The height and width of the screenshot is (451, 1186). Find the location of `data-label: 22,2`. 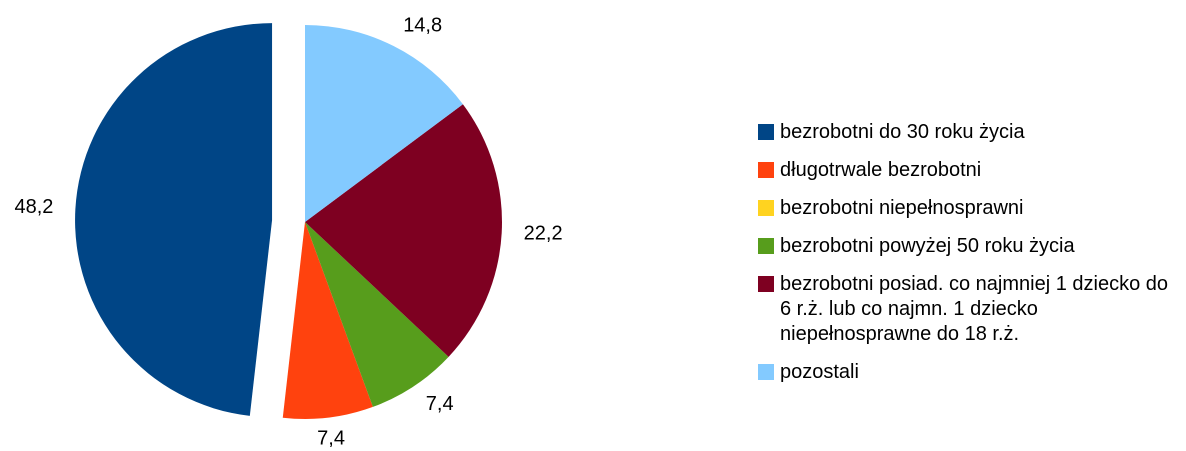

data-label: 22,2 is located at coordinates (543, 234).